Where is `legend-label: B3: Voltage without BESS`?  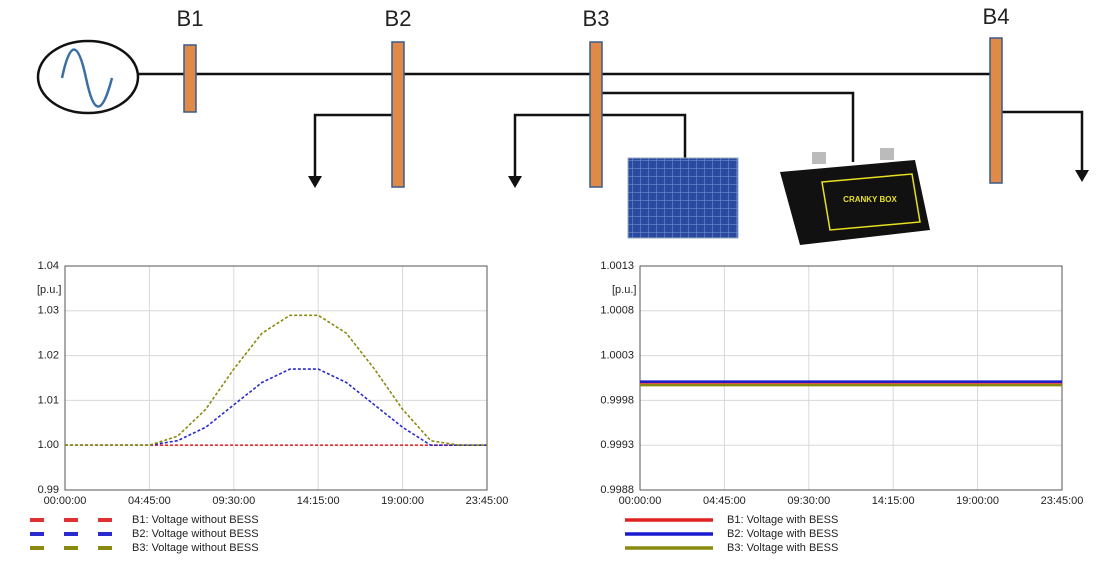
legend-label: B3: Voltage without BESS is located at coordinates (195, 548).